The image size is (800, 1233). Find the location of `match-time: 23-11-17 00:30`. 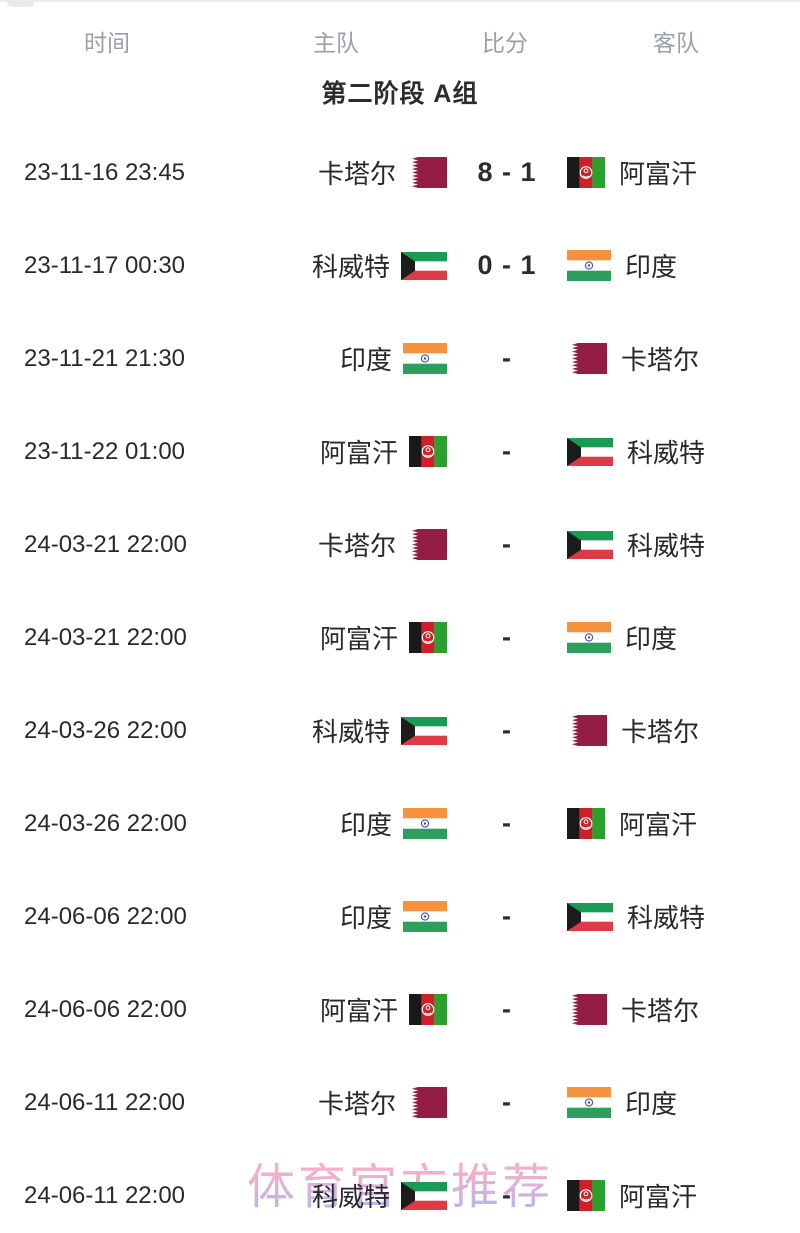

match-time: 23-11-17 00:30 is located at coordinates (105, 265).